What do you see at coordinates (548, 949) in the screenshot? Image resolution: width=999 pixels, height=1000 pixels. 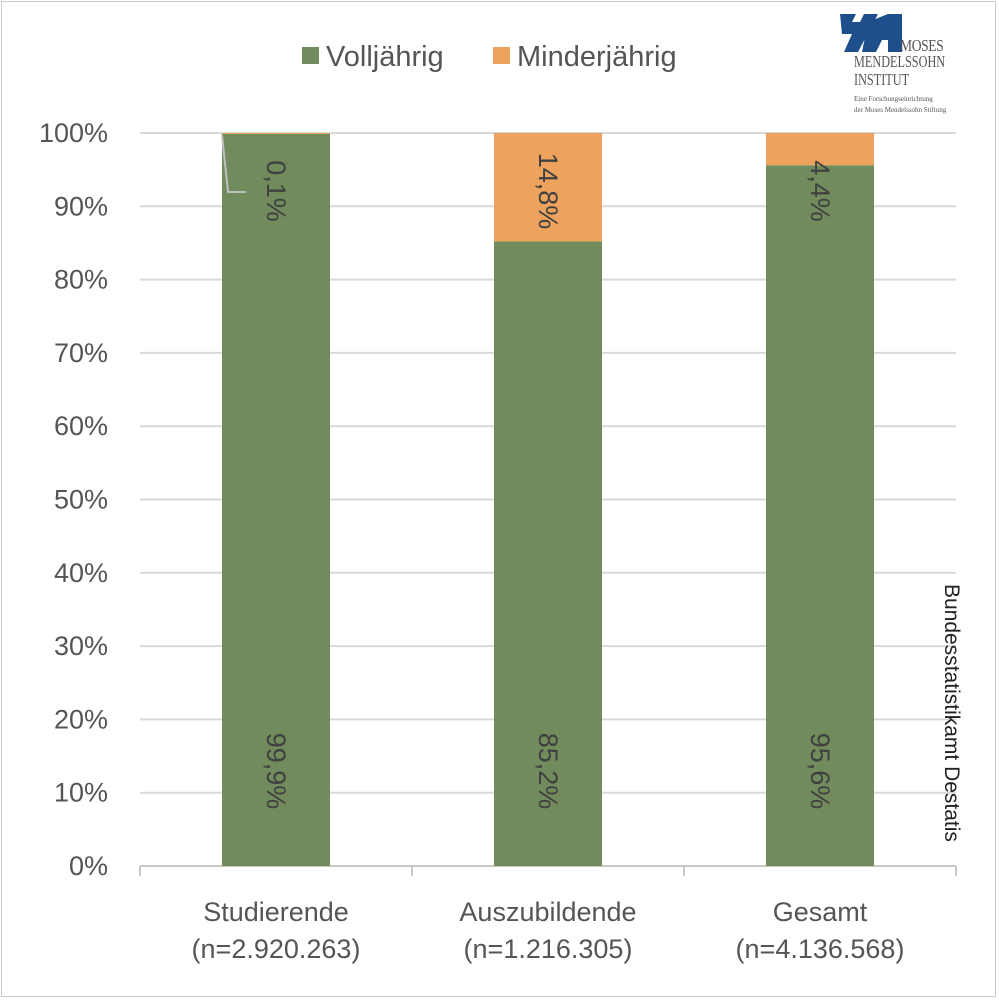 I see `x-tick-label: (n=1.216.305)` at bounding box center [548, 949].